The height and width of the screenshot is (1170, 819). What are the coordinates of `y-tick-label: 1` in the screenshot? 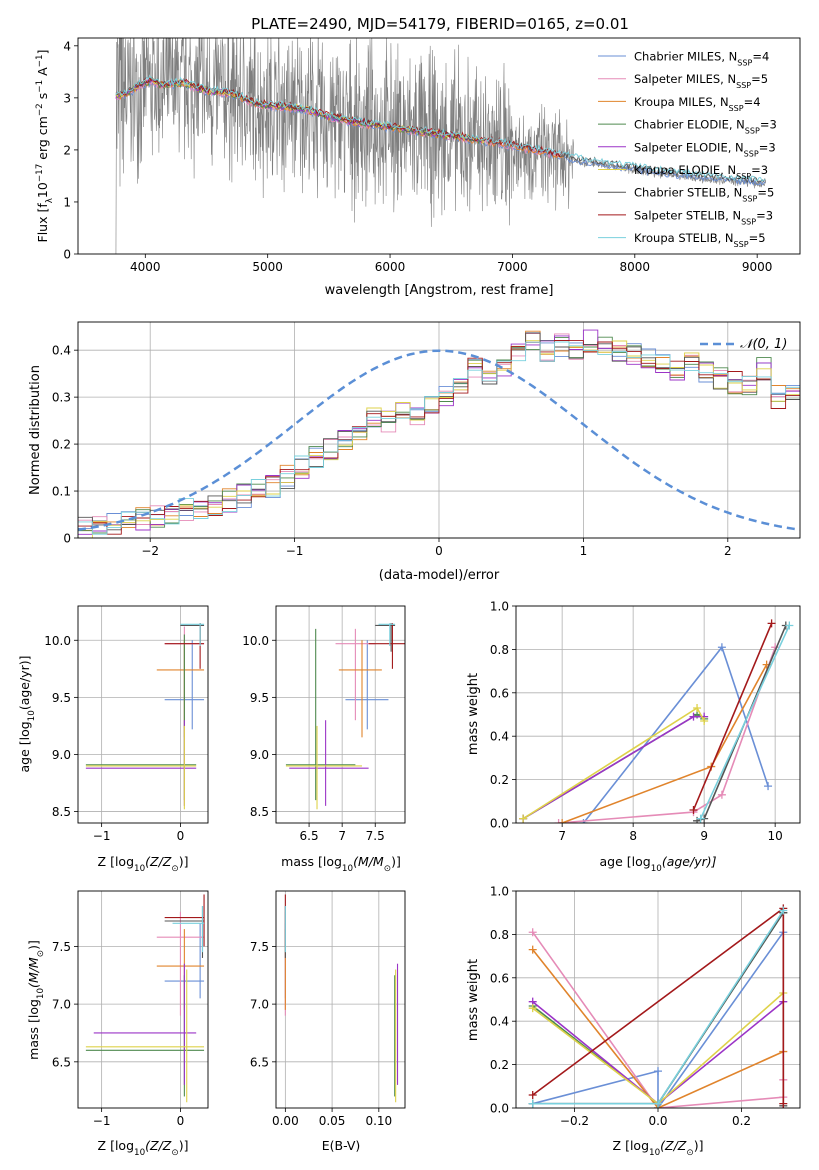 It's located at (67, 202).